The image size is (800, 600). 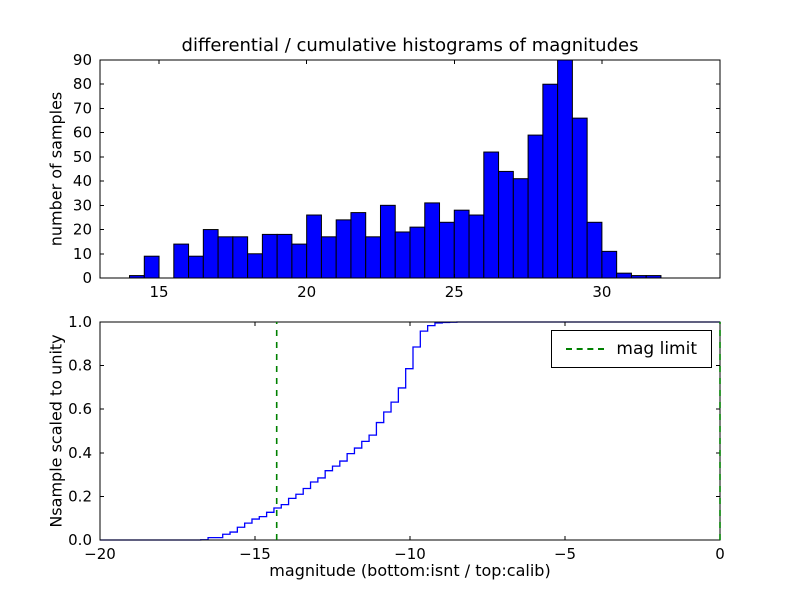 What do you see at coordinates (82, 84) in the screenshot?
I see `svg-text: 80` at bounding box center [82, 84].